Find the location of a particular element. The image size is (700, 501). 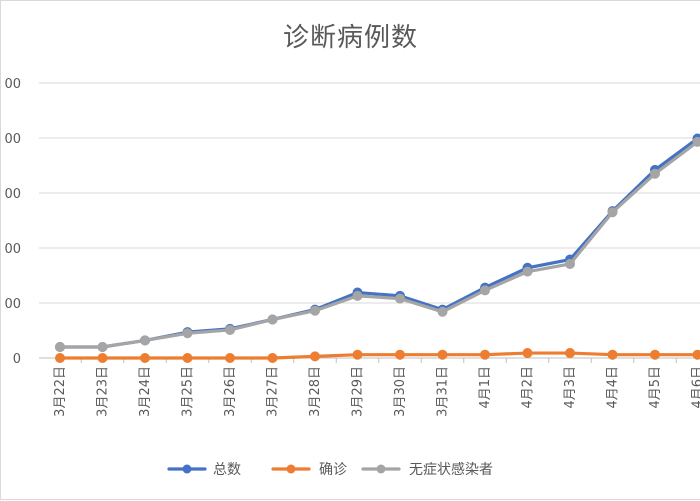

x-tick-label: 3月27日 is located at coordinates (273, 391).